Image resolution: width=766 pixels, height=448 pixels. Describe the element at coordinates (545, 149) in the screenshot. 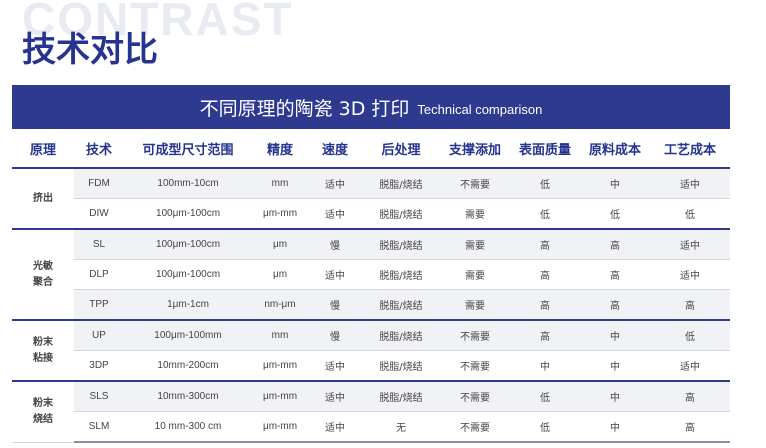

I see `column-header: 表面质量` at that location.